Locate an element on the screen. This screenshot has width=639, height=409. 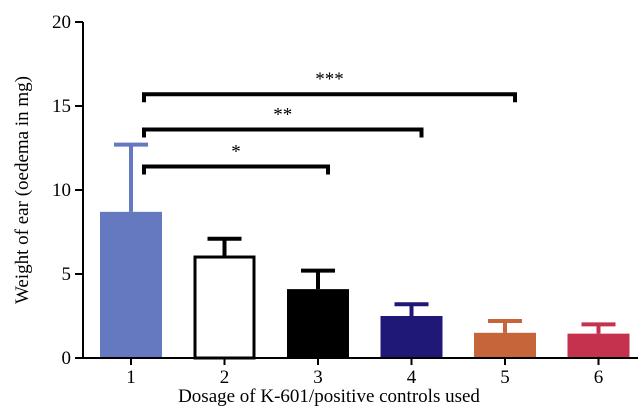
x-axis-title: Dosage of K-601/positive controls used is located at coordinates (329, 396).